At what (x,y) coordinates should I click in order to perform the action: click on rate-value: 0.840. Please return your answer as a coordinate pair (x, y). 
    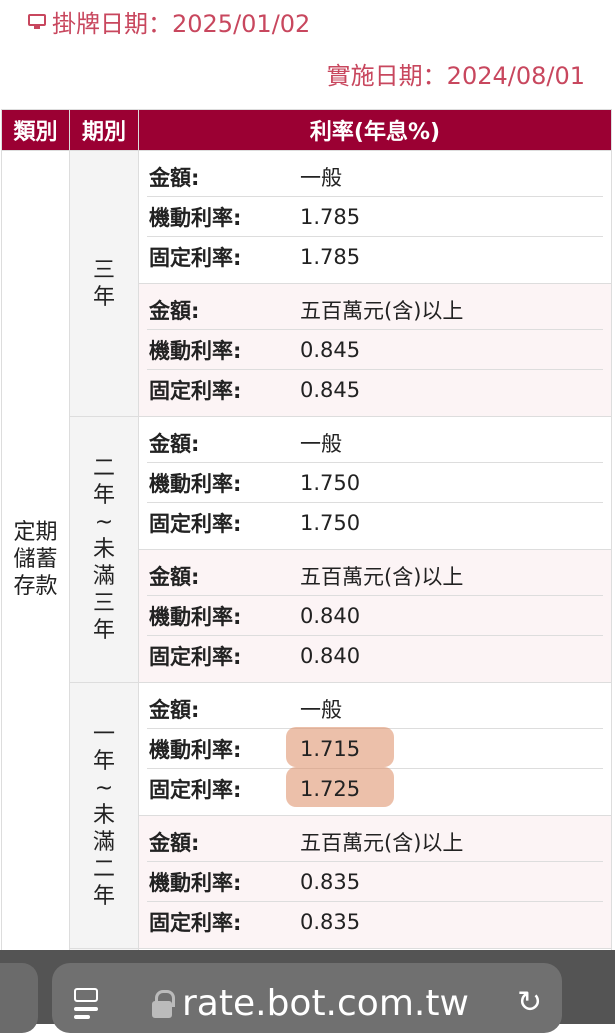
    Looking at the image, I should click on (330, 616).